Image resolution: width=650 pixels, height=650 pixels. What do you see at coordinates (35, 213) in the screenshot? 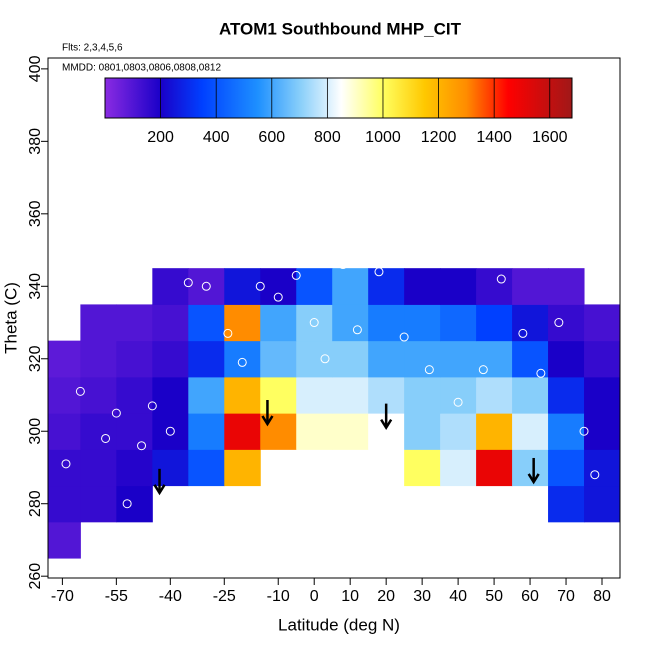
I see `y-tick-label: 360` at bounding box center [35, 213].